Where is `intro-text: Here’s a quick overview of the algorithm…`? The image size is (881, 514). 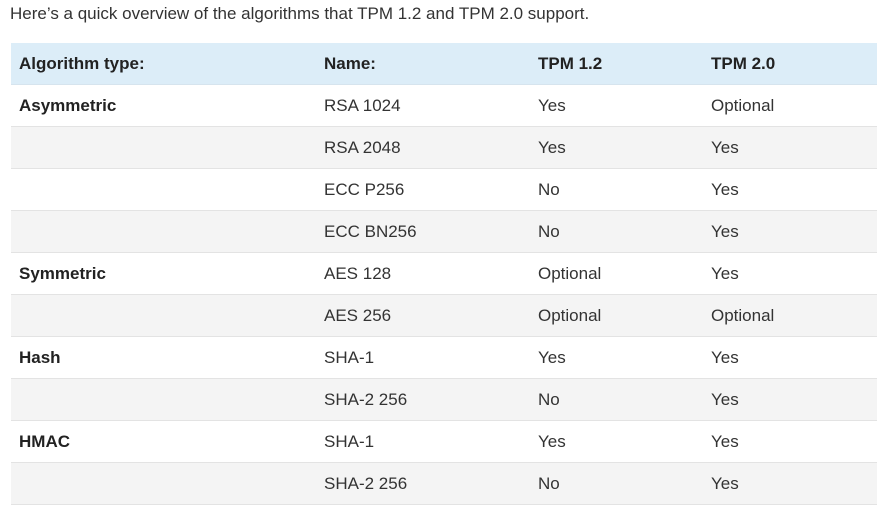
intro-text: Here’s a quick overview of the algorithm… is located at coordinates (300, 13).